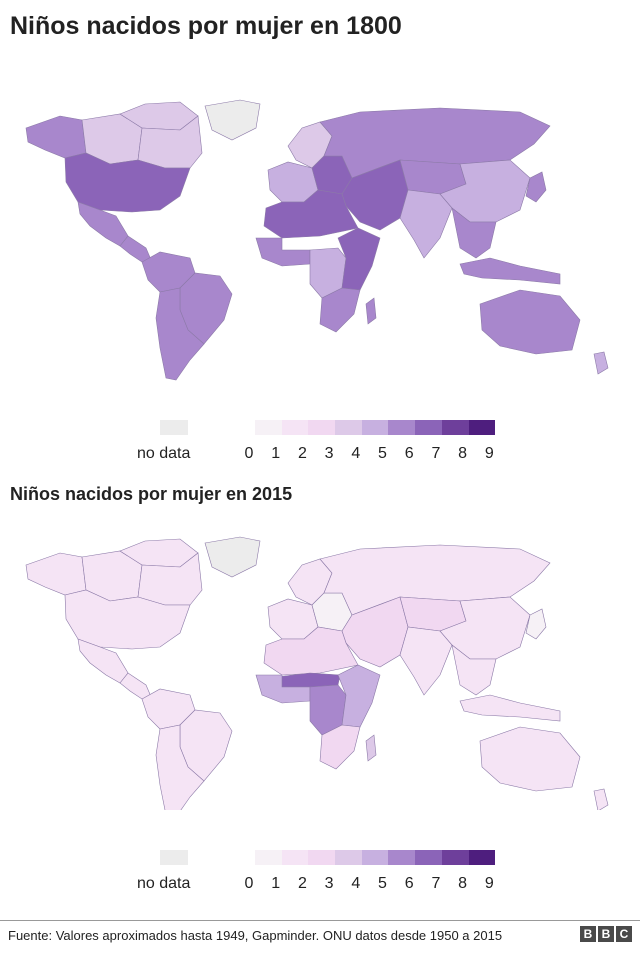 Image resolution: width=640 pixels, height=955 pixels. Describe the element at coordinates (151, 494) in the screenshot. I see `map-2015-title: Niños nacidos por mujer en 2015` at that location.